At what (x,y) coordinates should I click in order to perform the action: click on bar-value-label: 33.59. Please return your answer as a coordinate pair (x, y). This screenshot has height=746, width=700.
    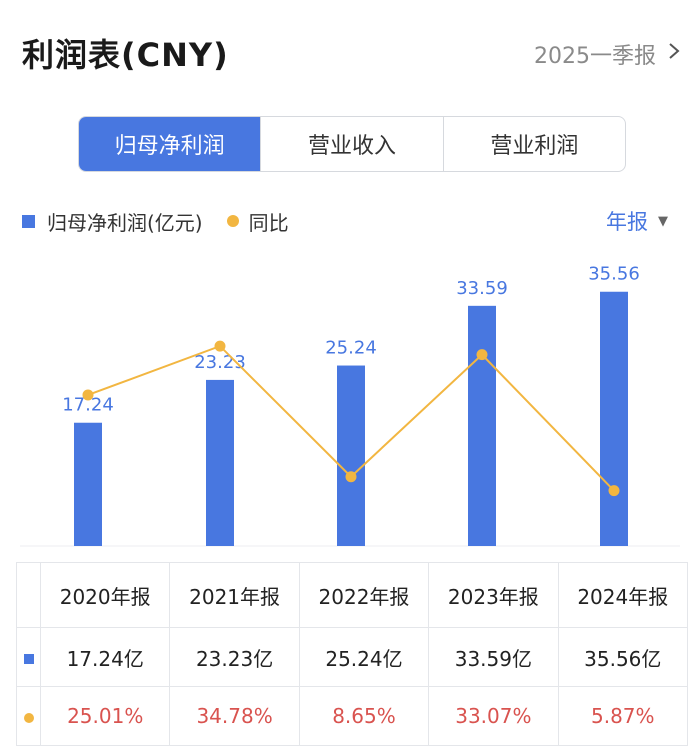
    Looking at the image, I should click on (482, 288).